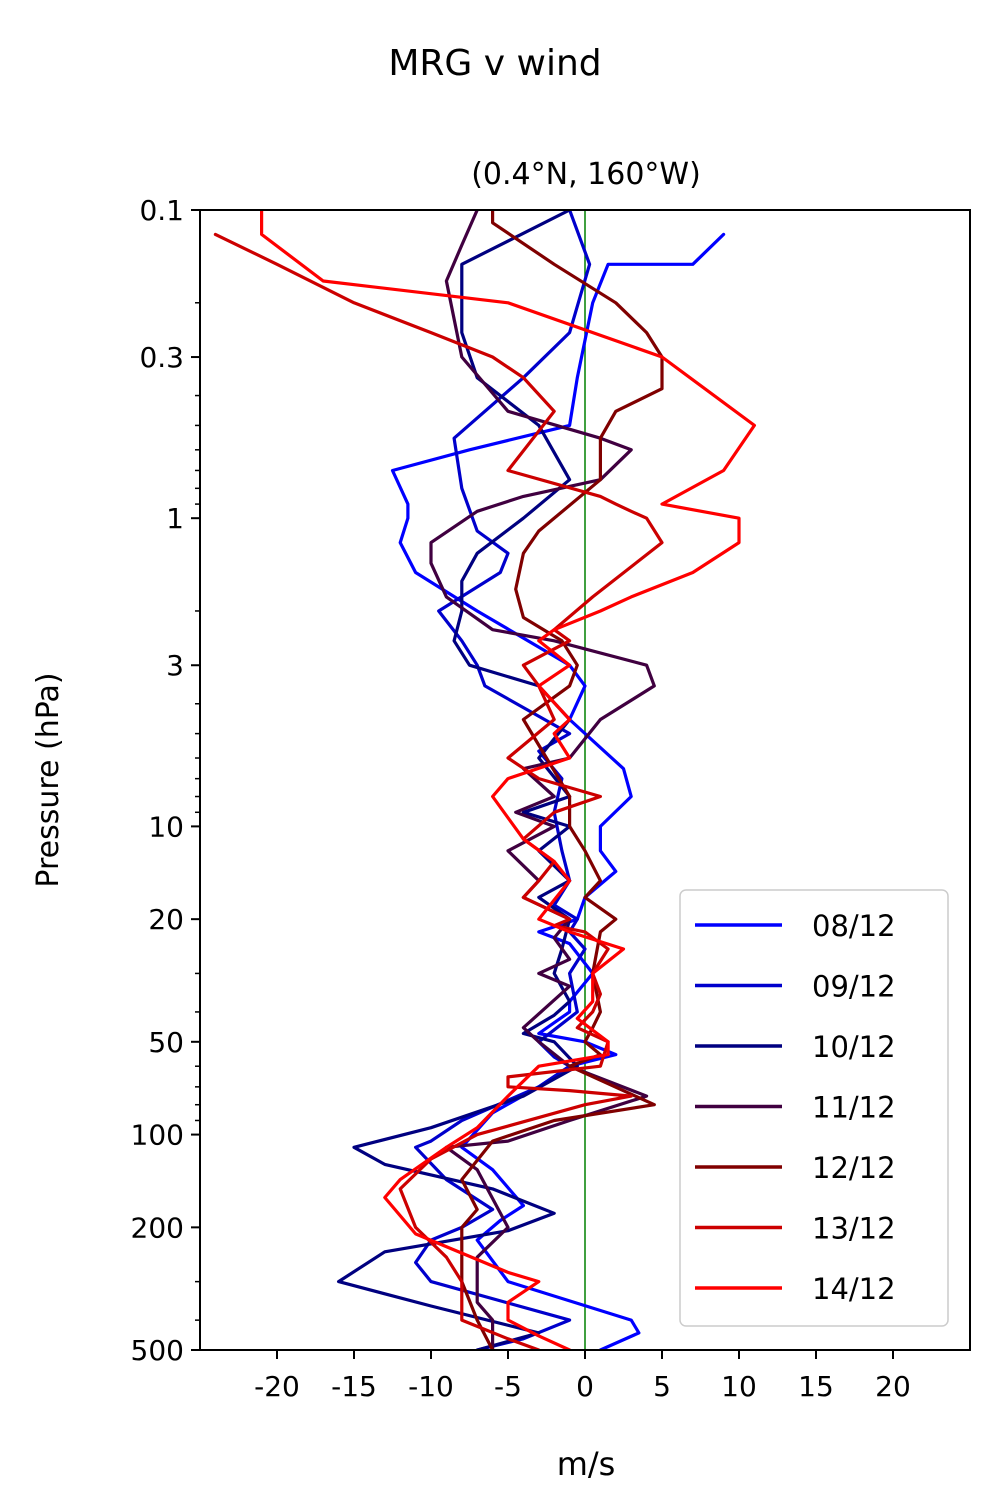  What do you see at coordinates (157, 1350) in the screenshot?
I see `y-tick-label: 500` at bounding box center [157, 1350].